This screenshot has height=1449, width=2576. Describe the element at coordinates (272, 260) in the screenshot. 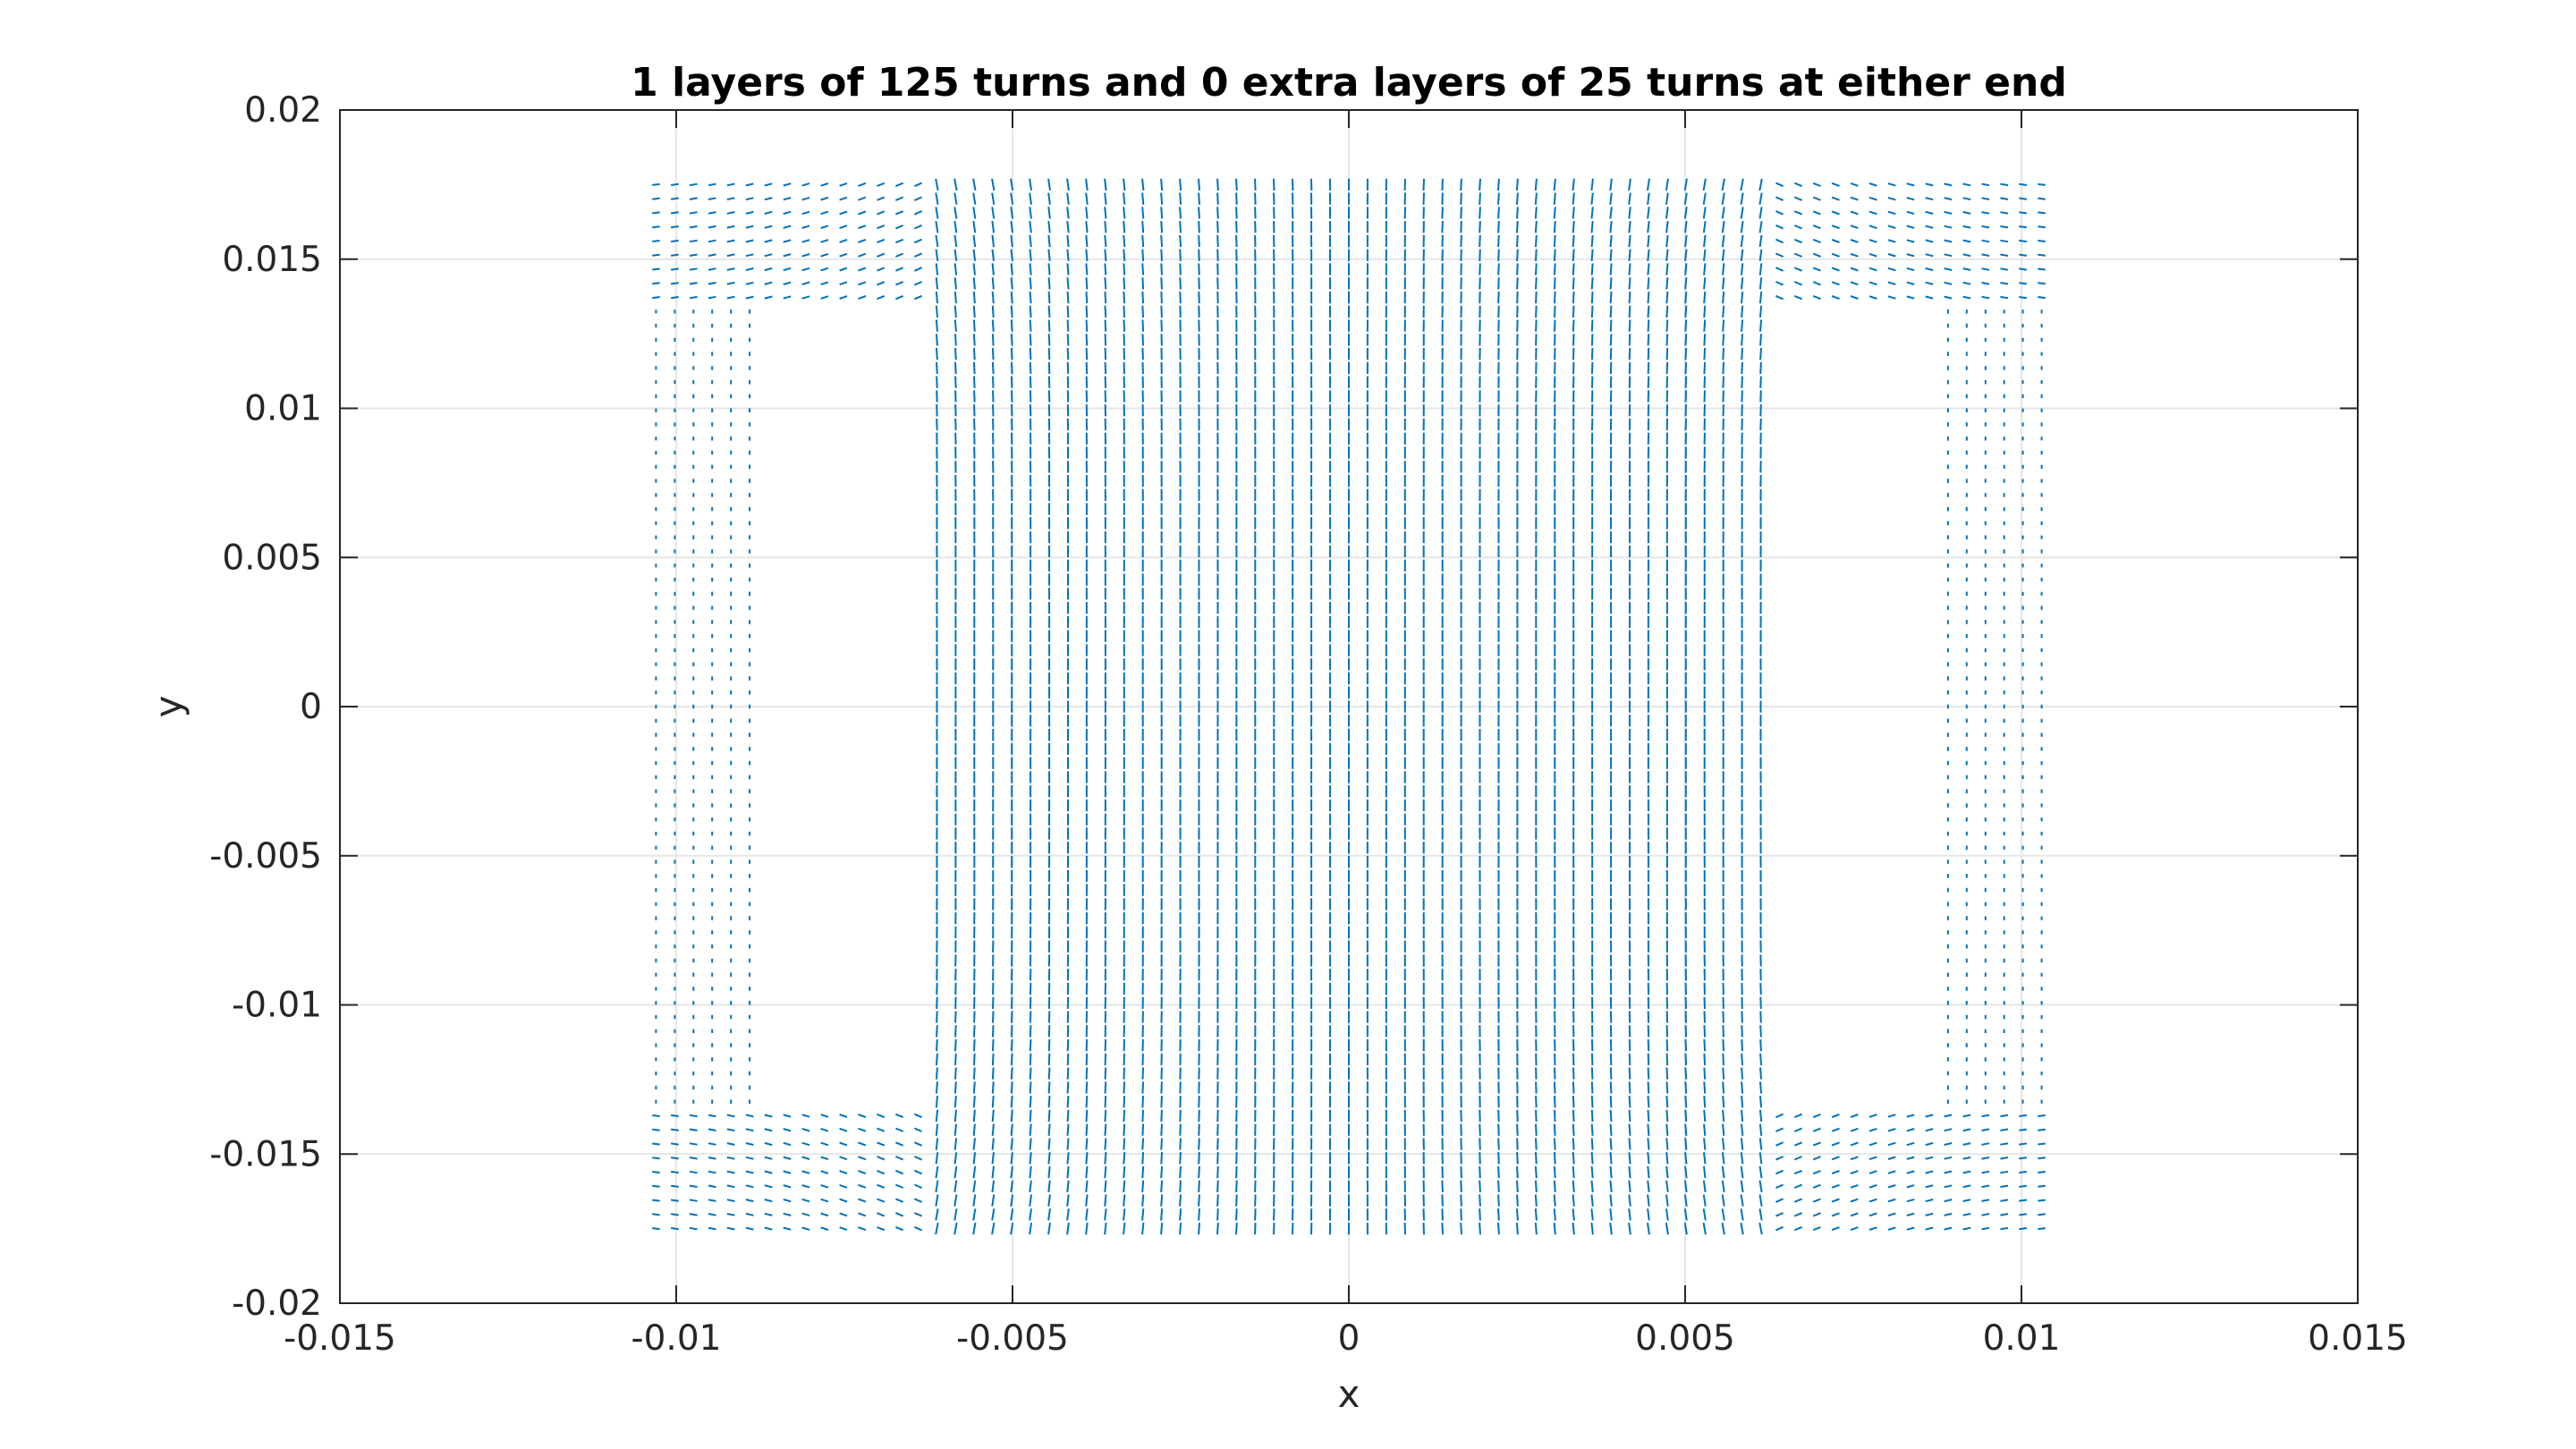

I see `y-tick-label: 0.015` at that location.